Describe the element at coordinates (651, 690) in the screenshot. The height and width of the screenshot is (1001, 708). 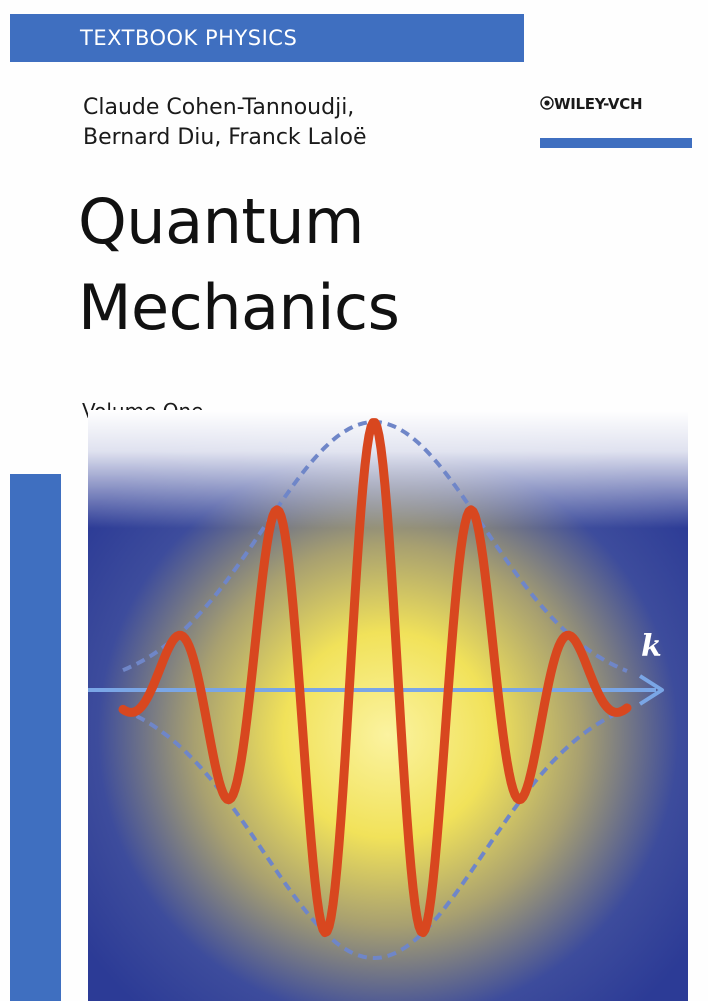
I see `k-axis-arrowhead` at that location.